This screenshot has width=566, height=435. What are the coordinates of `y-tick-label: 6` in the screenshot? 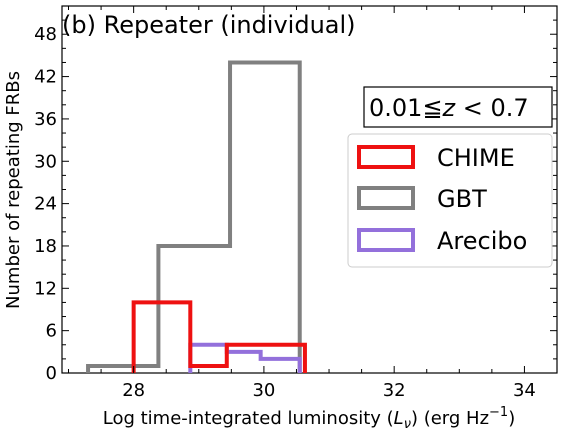 It's located at (51, 331).